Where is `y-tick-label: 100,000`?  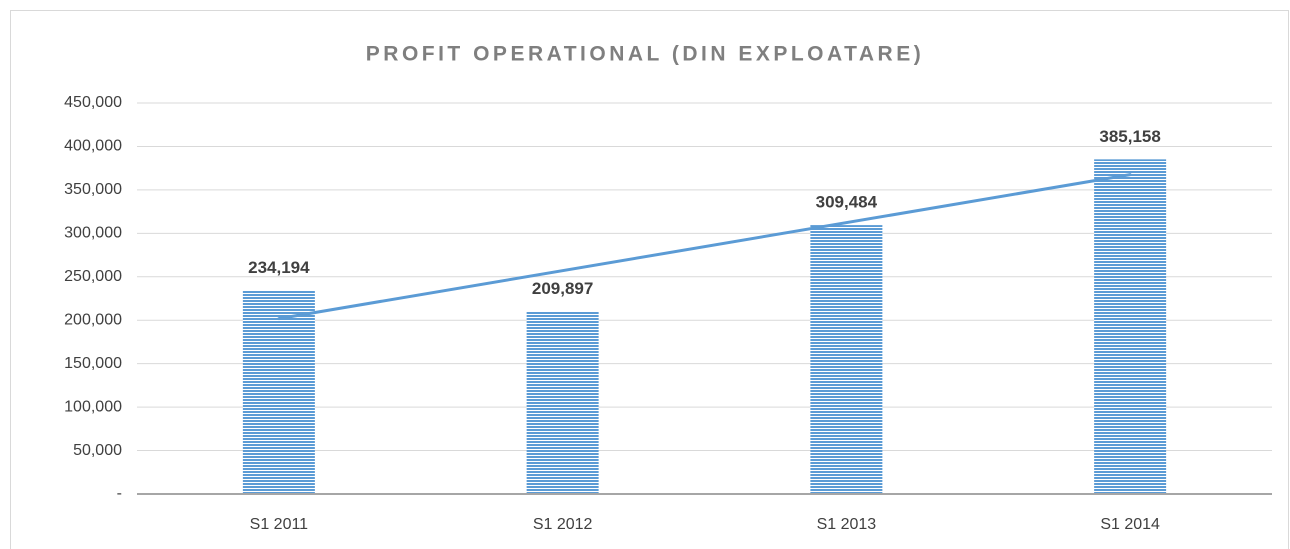 y-tick-label: 100,000 is located at coordinates (93, 406).